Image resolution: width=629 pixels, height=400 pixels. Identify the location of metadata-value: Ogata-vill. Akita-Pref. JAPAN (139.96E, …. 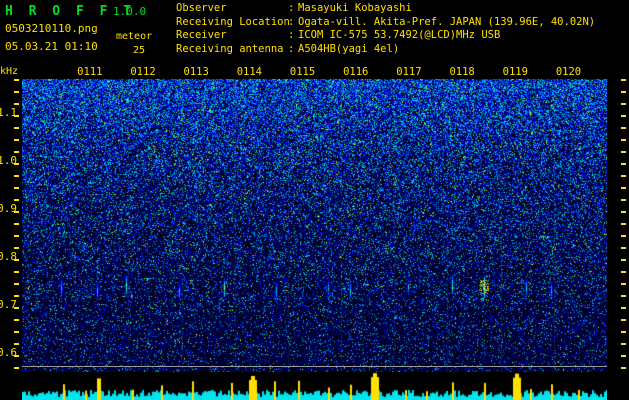
(447, 21).